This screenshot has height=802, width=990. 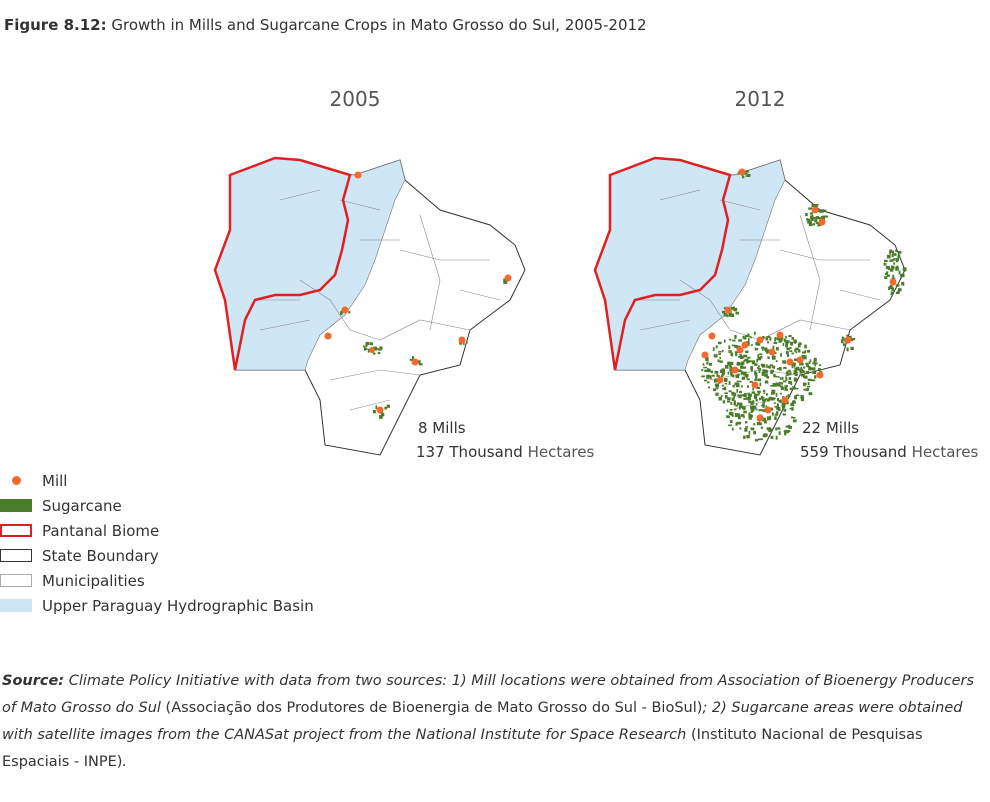 I want to click on map-2012, so click(x=750, y=306).